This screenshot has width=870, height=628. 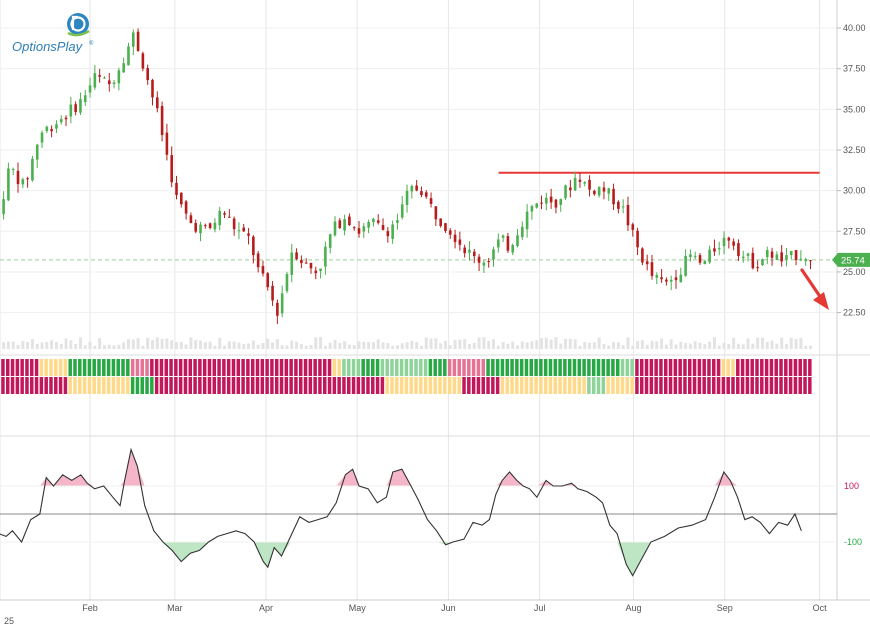 I want to click on last-price-tag, so click(x=851, y=259).